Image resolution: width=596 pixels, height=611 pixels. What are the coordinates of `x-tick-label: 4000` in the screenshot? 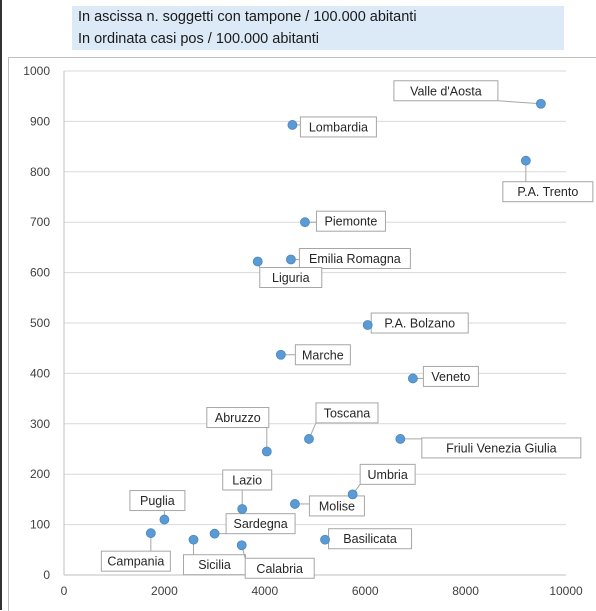 It's located at (264, 591).